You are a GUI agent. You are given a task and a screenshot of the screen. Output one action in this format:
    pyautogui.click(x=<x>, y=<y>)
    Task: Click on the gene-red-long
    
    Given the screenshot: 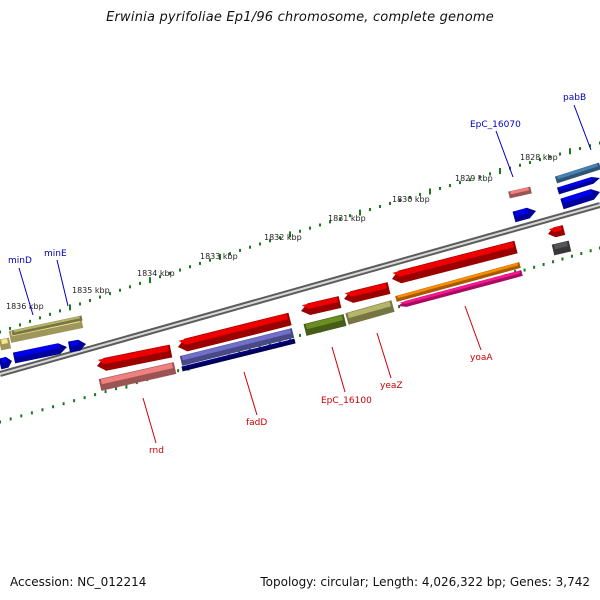 What is the action you would take?
    pyautogui.click(x=235, y=332)
    